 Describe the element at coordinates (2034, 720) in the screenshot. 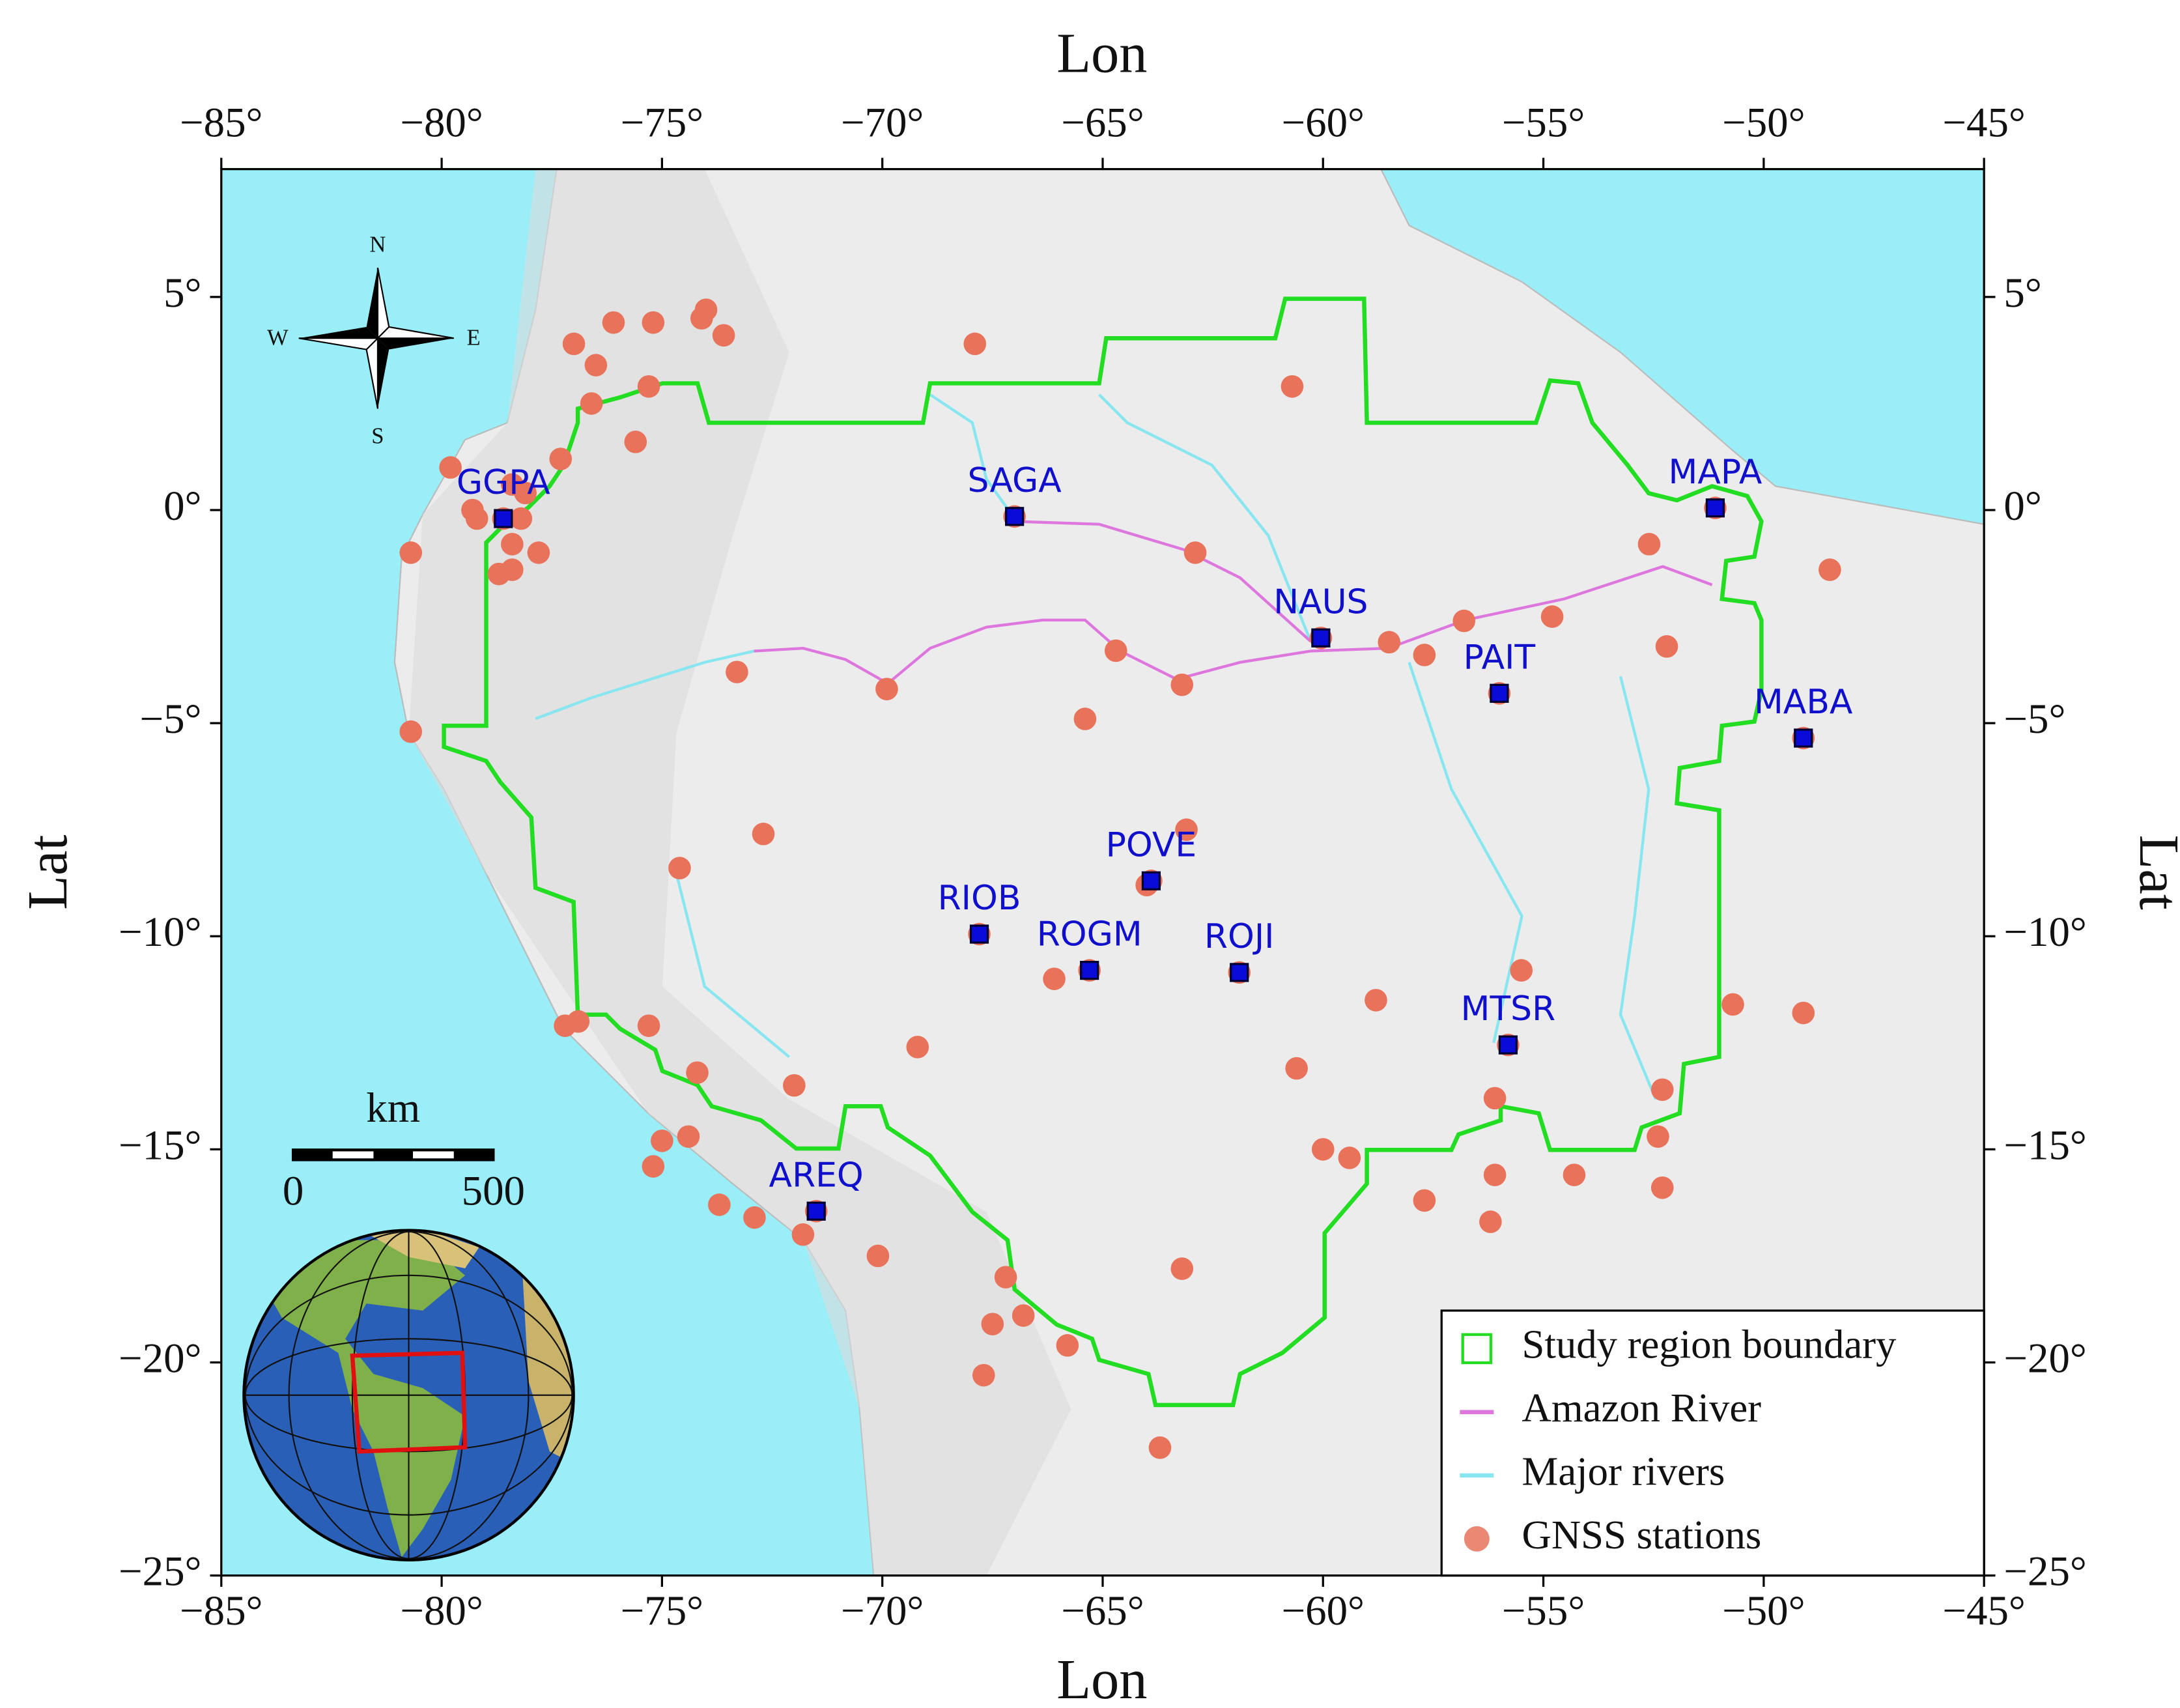

I see `y-tick-label: −5°` at that location.